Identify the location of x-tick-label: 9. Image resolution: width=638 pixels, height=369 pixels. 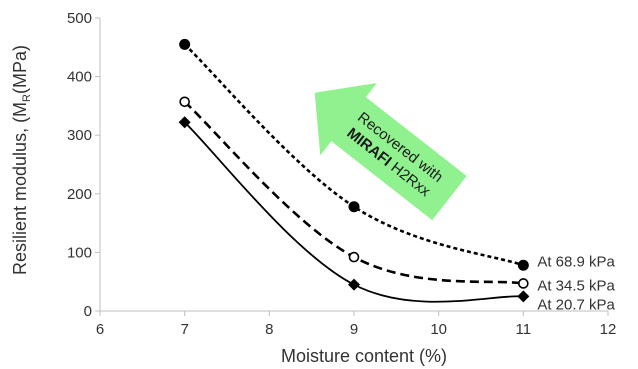
(354, 329).